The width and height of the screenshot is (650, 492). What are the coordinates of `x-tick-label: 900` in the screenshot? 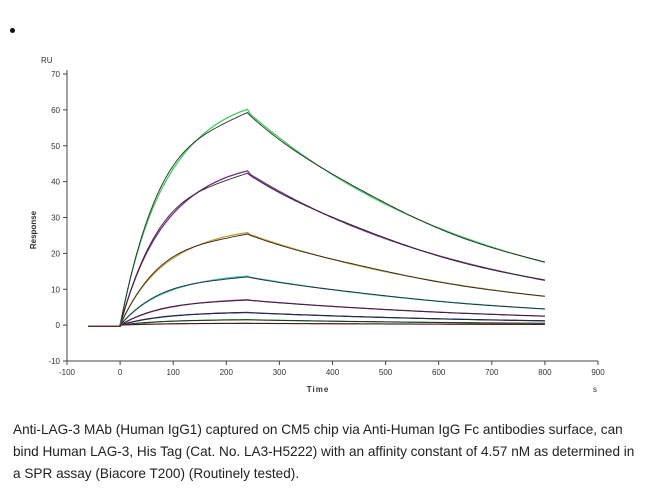 It's located at (598, 372).